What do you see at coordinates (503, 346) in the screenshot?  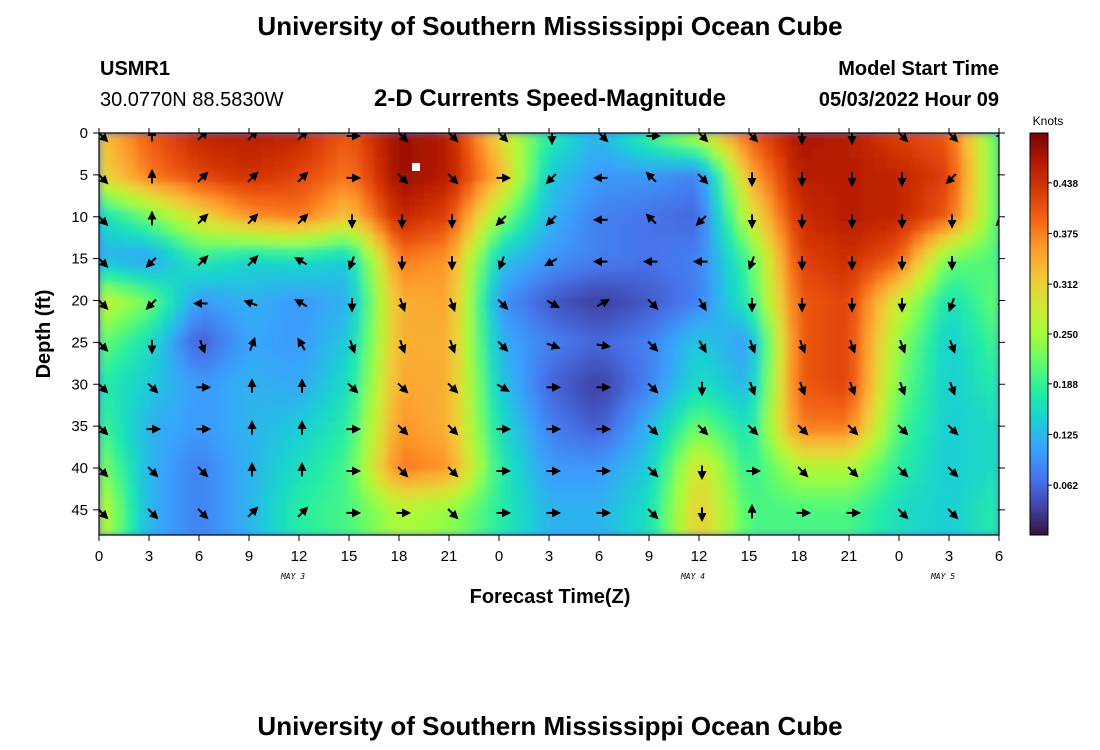 I see `current-arrow` at bounding box center [503, 346].